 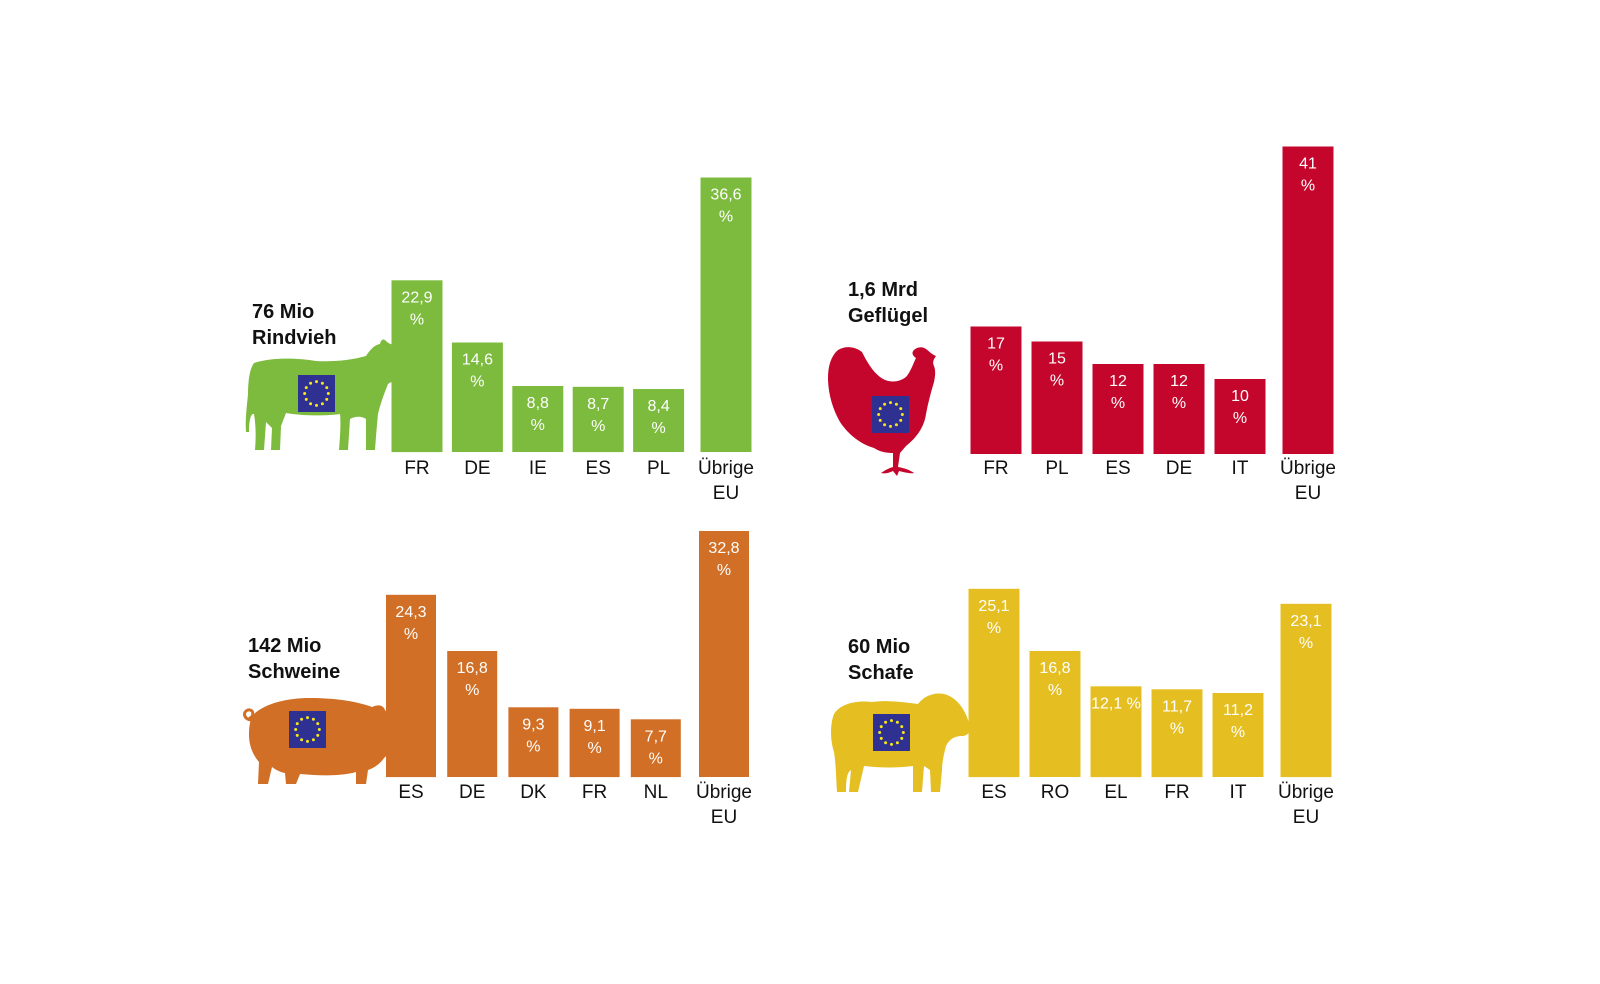 I want to click on panel-title: 142 Mio Schweine, so click(x=294, y=659).